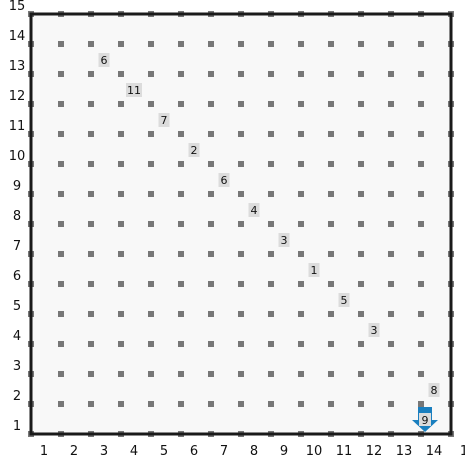 The width and height of the screenshot is (465, 465). I want to click on x-axis-label: 10, so click(314, 451).